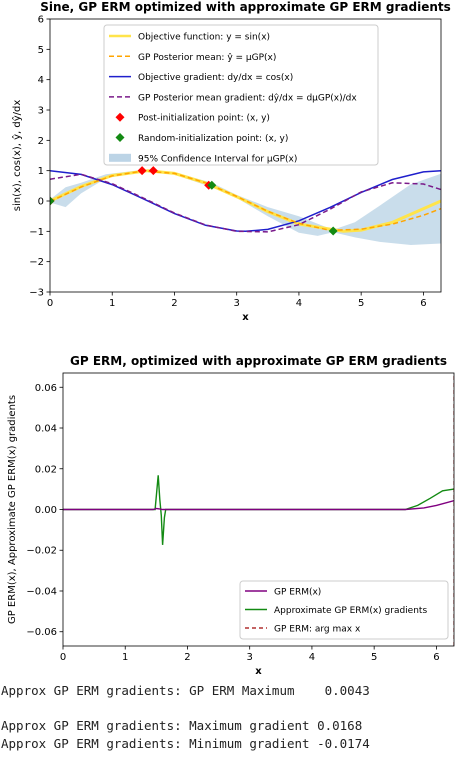 The height and width of the screenshot is (757, 463). I want to click on objective-gradient-line, so click(245, 201).